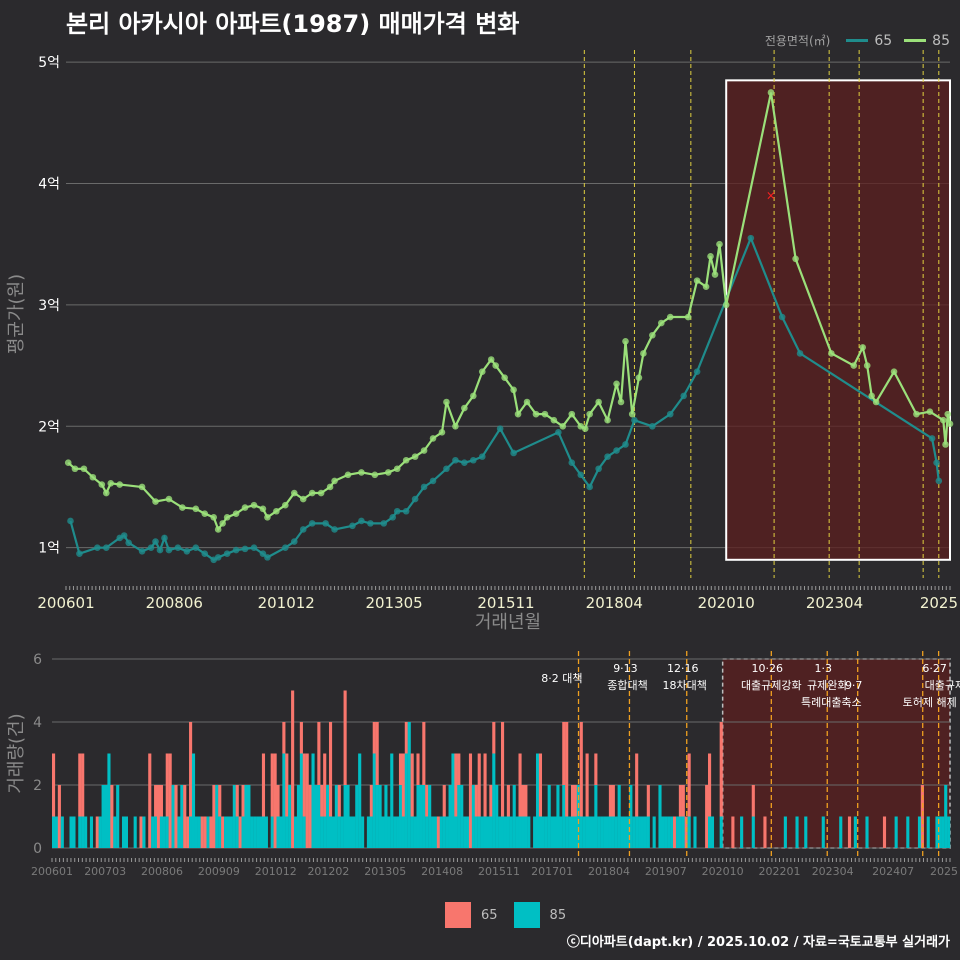 This screenshot has width=960, height=960. I want to click on bar-legend-label-85: 85, so click(558, 915).